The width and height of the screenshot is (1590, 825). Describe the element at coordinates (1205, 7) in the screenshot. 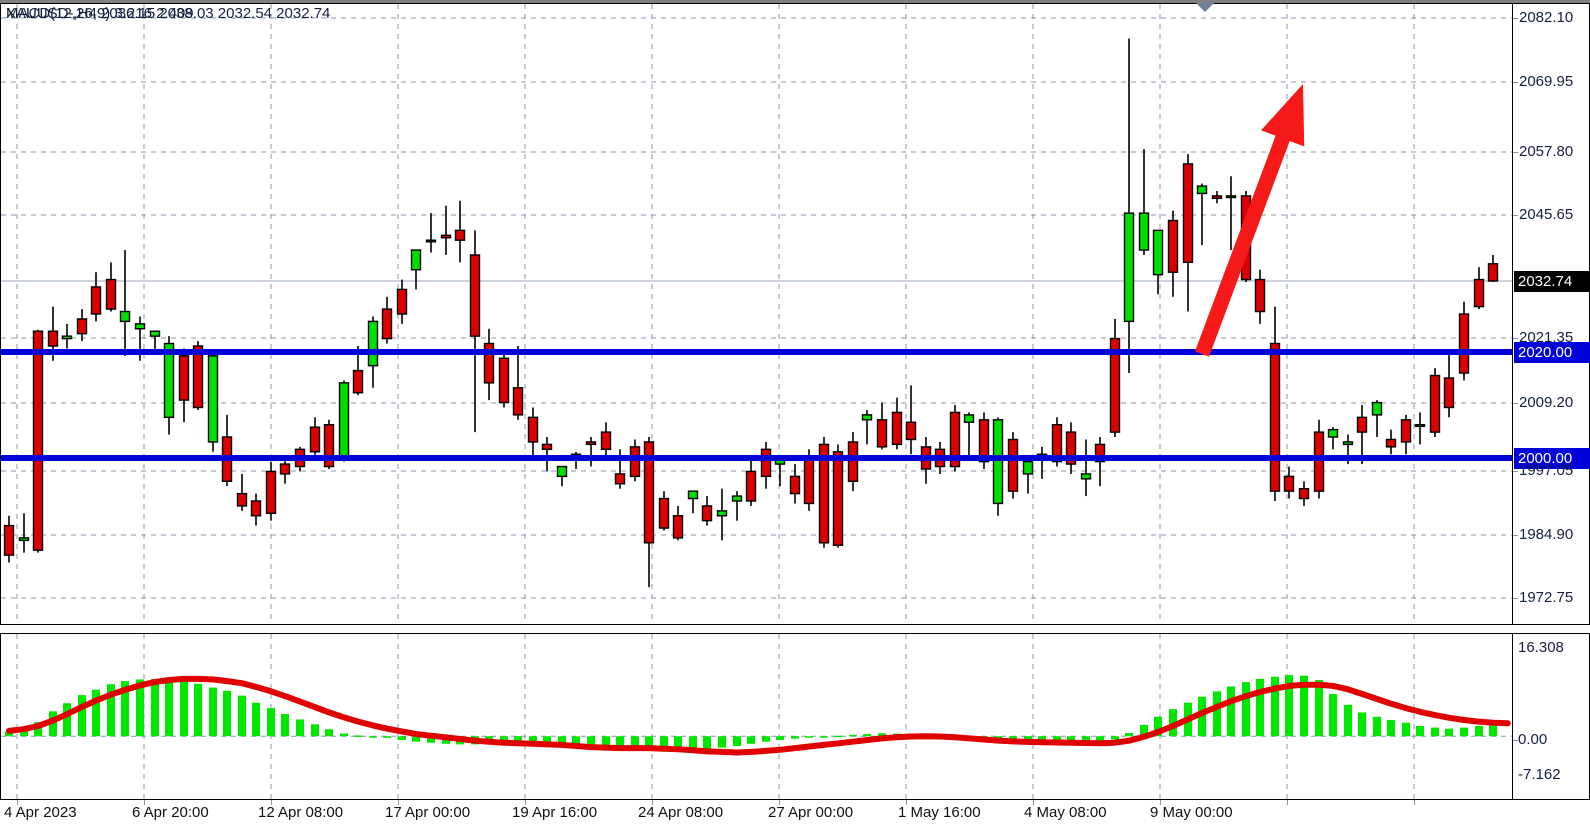

I see `crosshair-marker-icon` at that location.